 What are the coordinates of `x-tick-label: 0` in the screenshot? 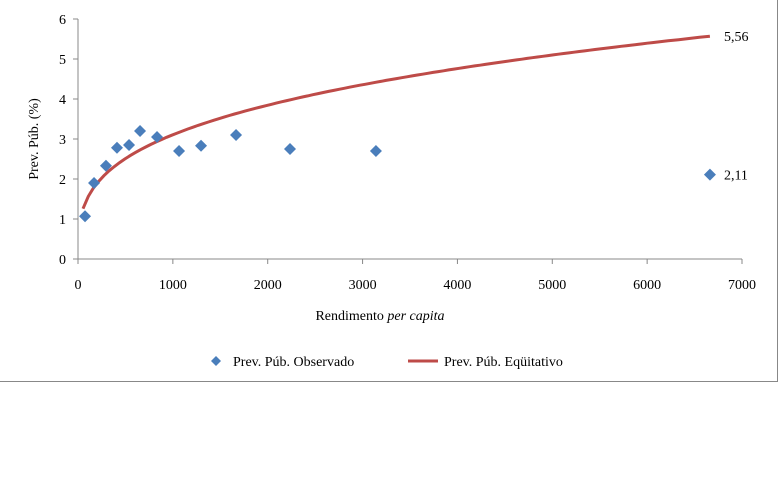 It's located at (78, 285).